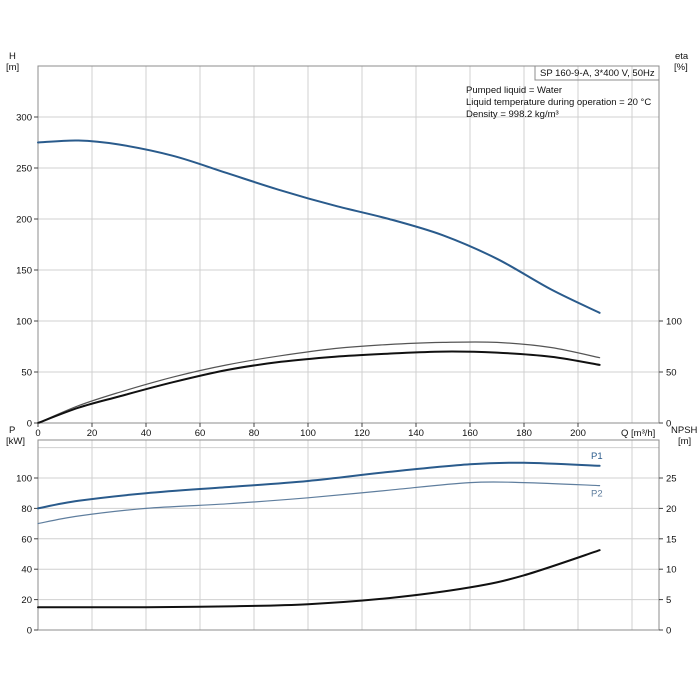  What do you see at coordinates (308, 433) in the screenshot?
I see `x-tick-label: 100` at bounding box center [308, 433].